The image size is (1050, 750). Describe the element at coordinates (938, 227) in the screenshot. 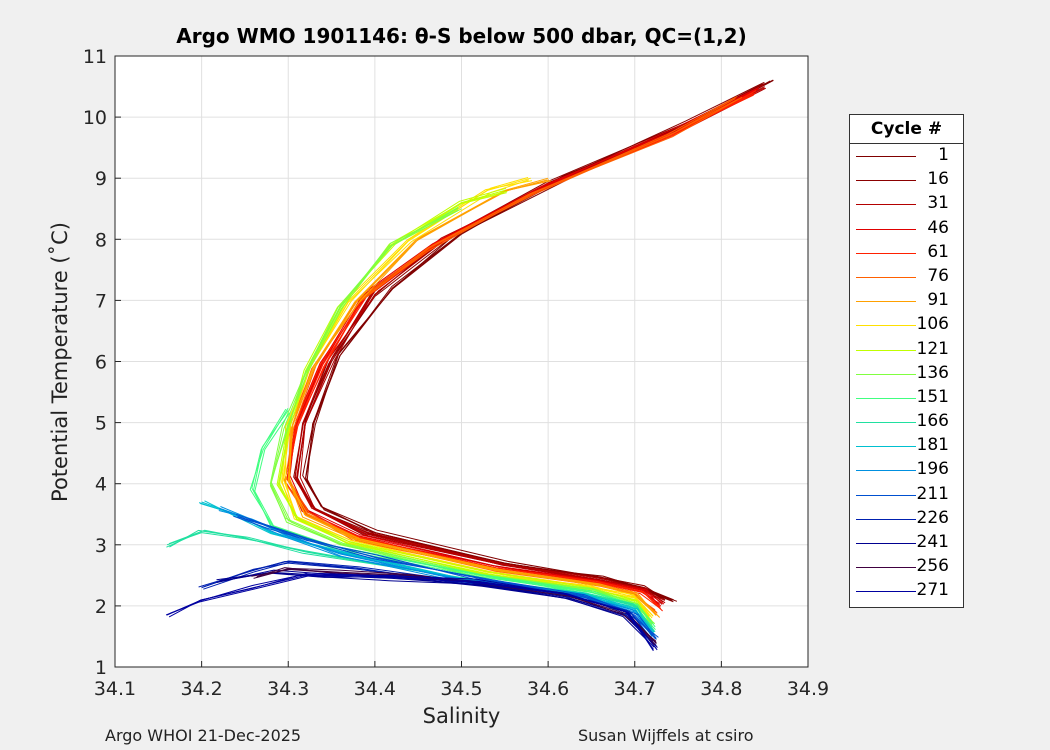

I see `legend-label: 46` at that location.